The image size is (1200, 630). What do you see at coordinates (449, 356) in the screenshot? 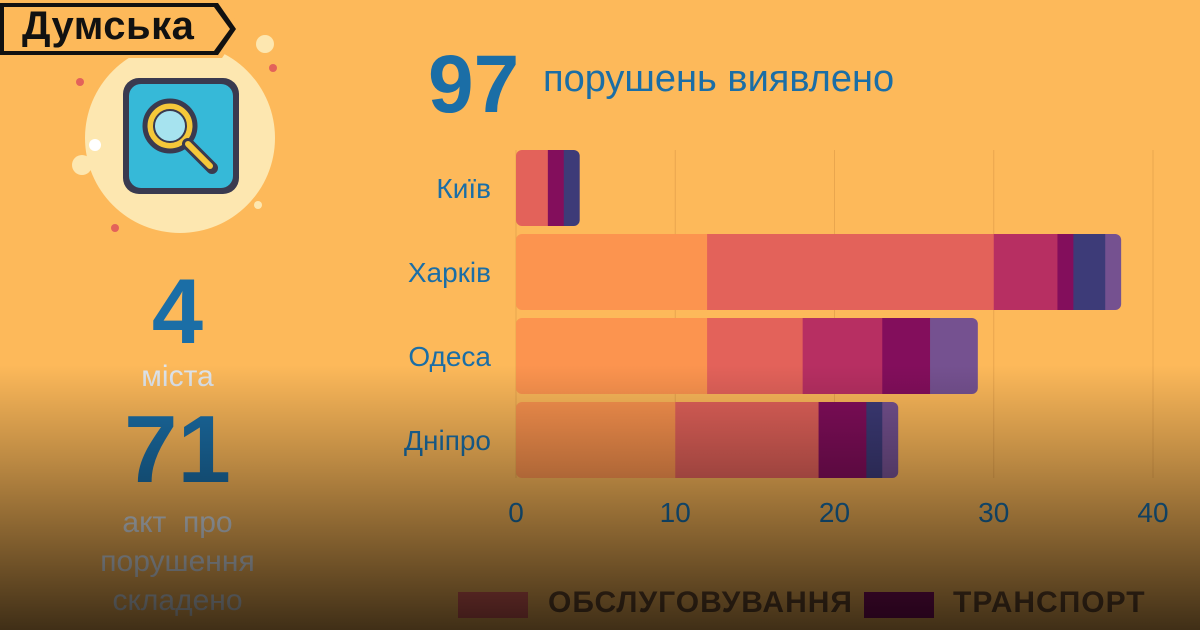
I see `category-label: Одеса` at bounding box center [449, 356].